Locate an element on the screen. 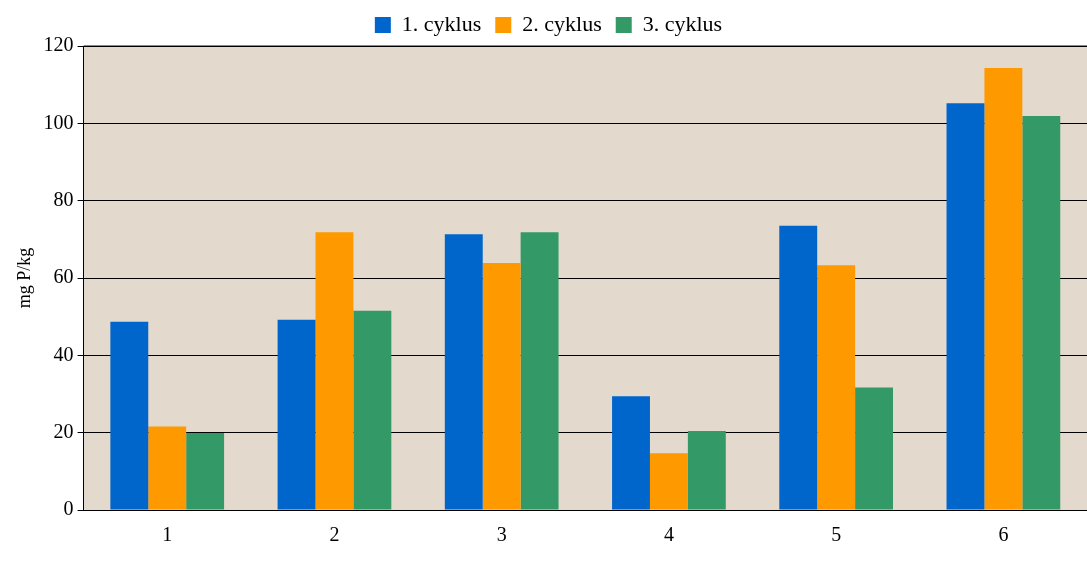 The height and width of the screenshot is (564, 1087). y-tick-label: 80 is located at coordinates (63, 198).